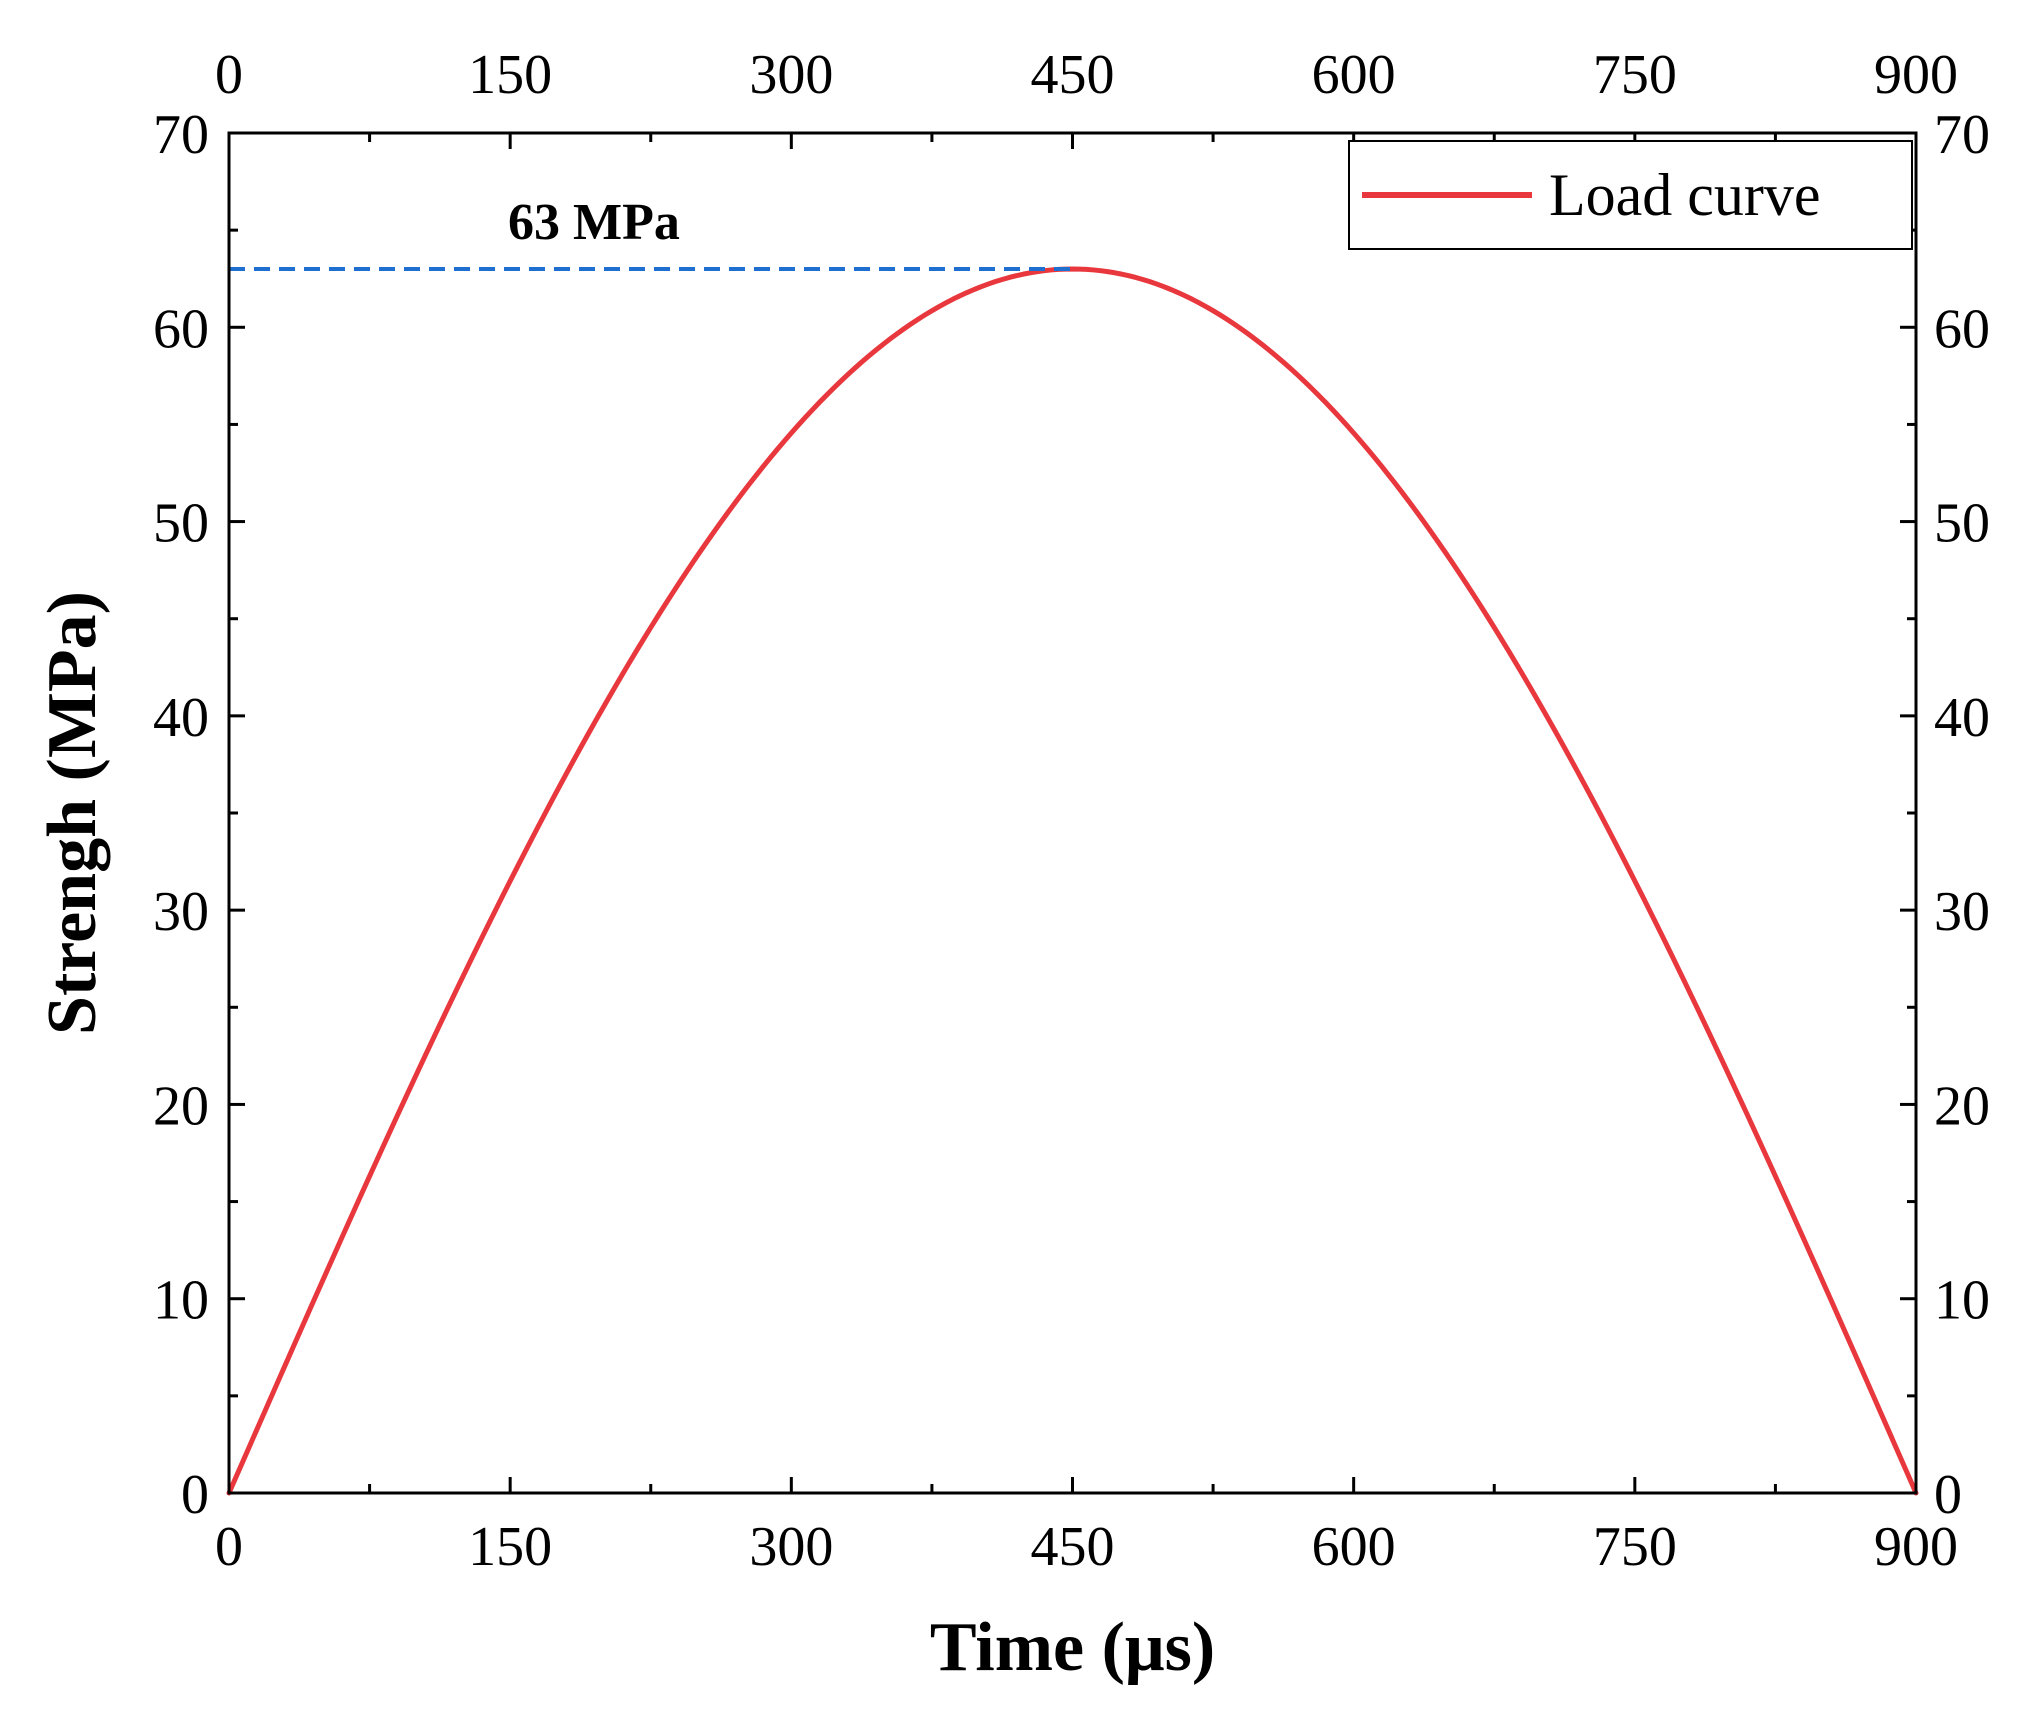  What do you see at coordinates (1962, 1301) in the screenshot?
I see `y-tick-label-right: 10` at bounding box center [1962, 1301].